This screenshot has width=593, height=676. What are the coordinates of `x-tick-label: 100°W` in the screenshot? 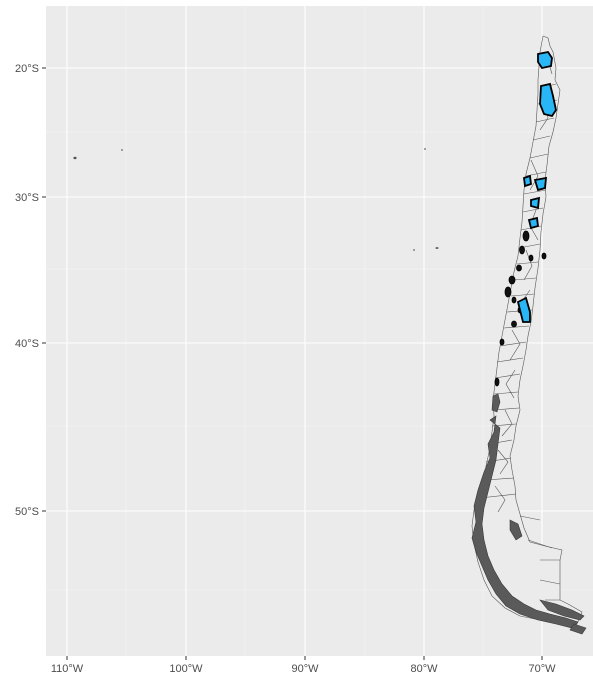 It's located at (186, 669).